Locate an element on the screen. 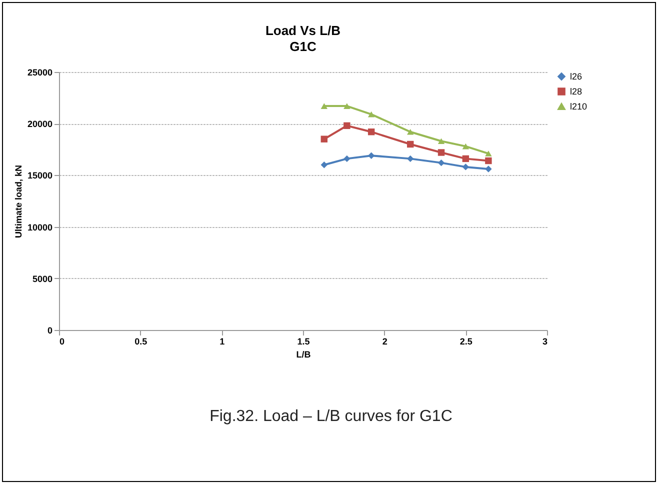 This screenshot has height=483, width=662. y-tick-label: 10000 is located at coordinates (39, 227).